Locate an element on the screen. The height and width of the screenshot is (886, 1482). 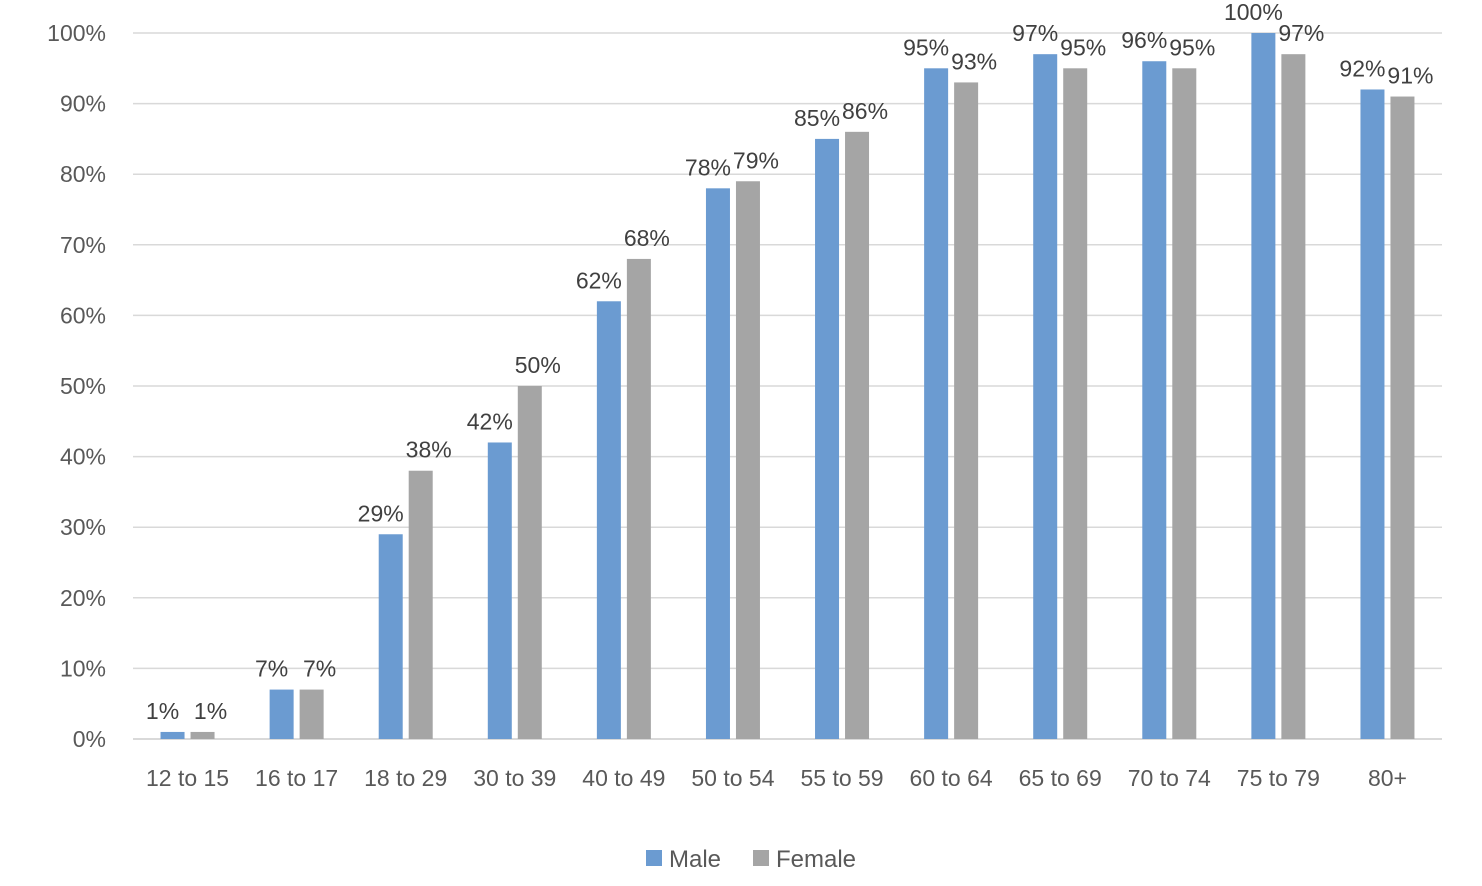
data-label-male: 78% is located at coordinates (708, 167).